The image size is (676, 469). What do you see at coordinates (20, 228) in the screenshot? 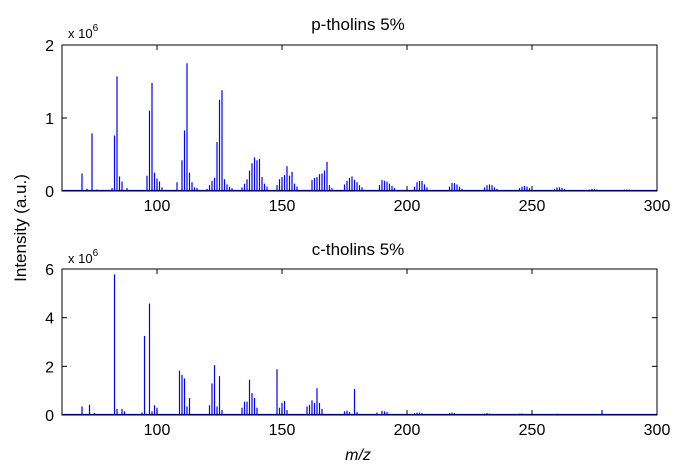
I see `y-axis-label: Intensity (a.u.)` at bounding box center [20, 228].